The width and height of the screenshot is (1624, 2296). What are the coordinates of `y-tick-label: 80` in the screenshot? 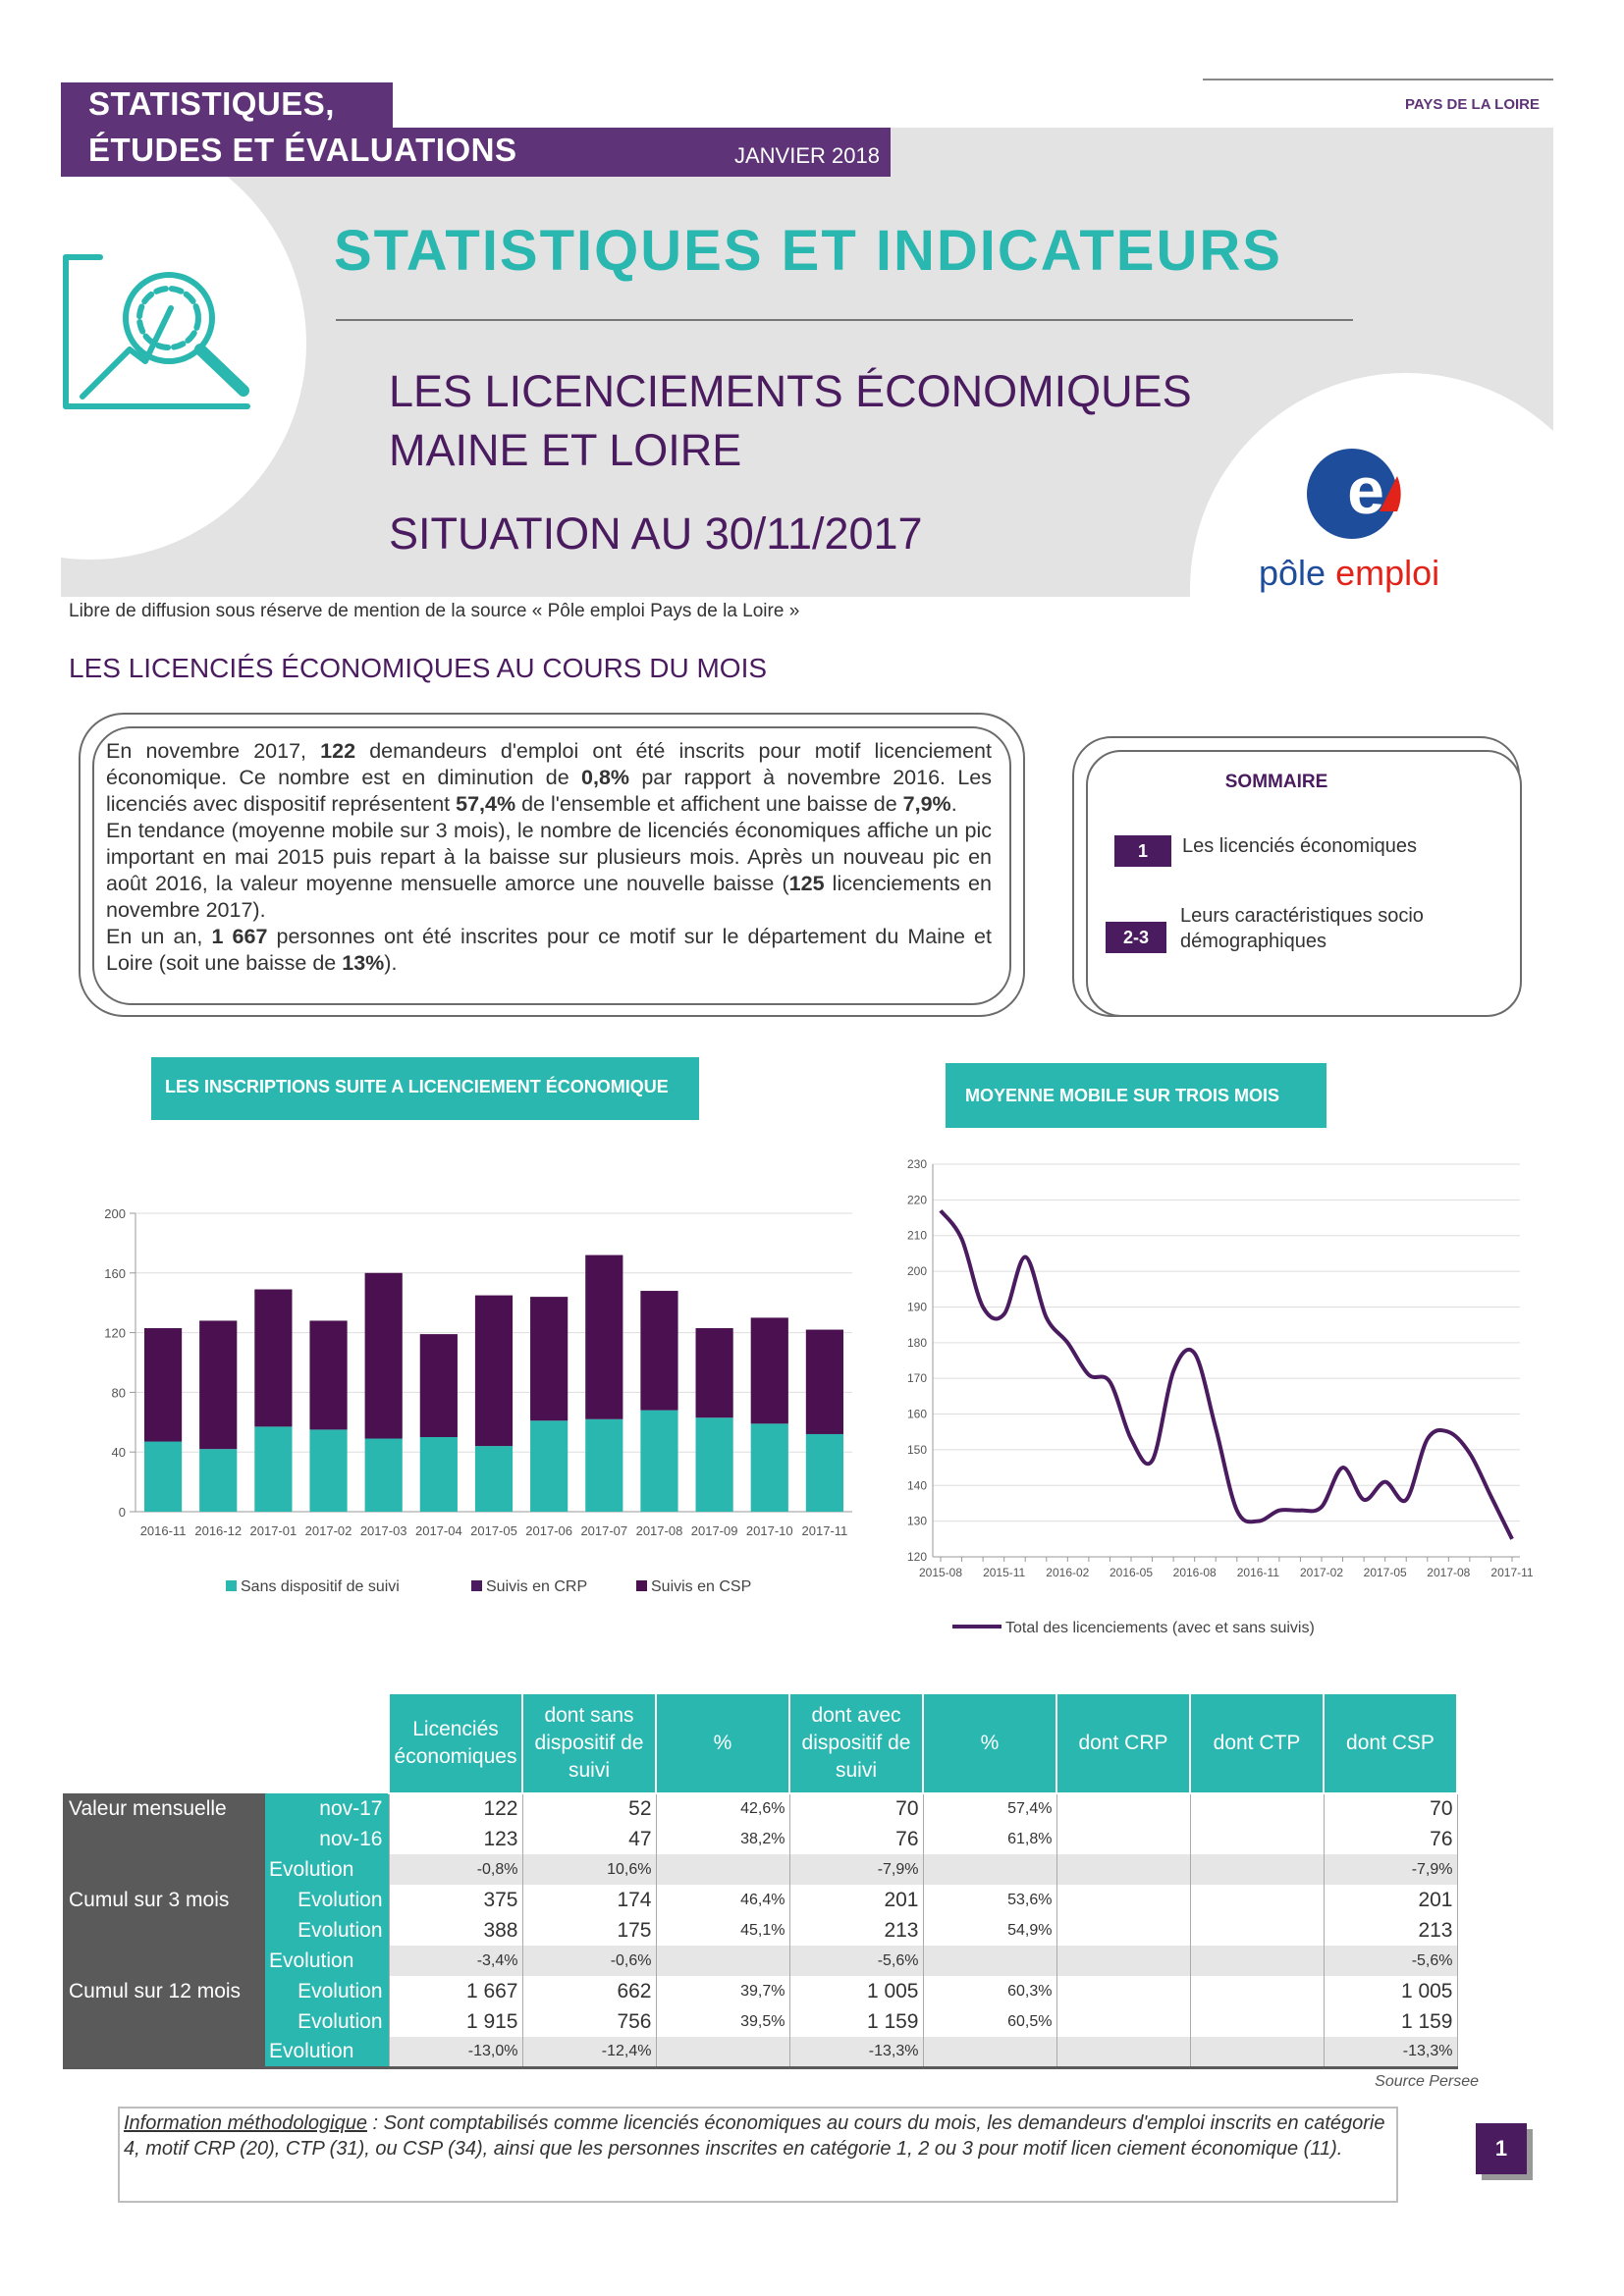 It's located at (119, 1392).